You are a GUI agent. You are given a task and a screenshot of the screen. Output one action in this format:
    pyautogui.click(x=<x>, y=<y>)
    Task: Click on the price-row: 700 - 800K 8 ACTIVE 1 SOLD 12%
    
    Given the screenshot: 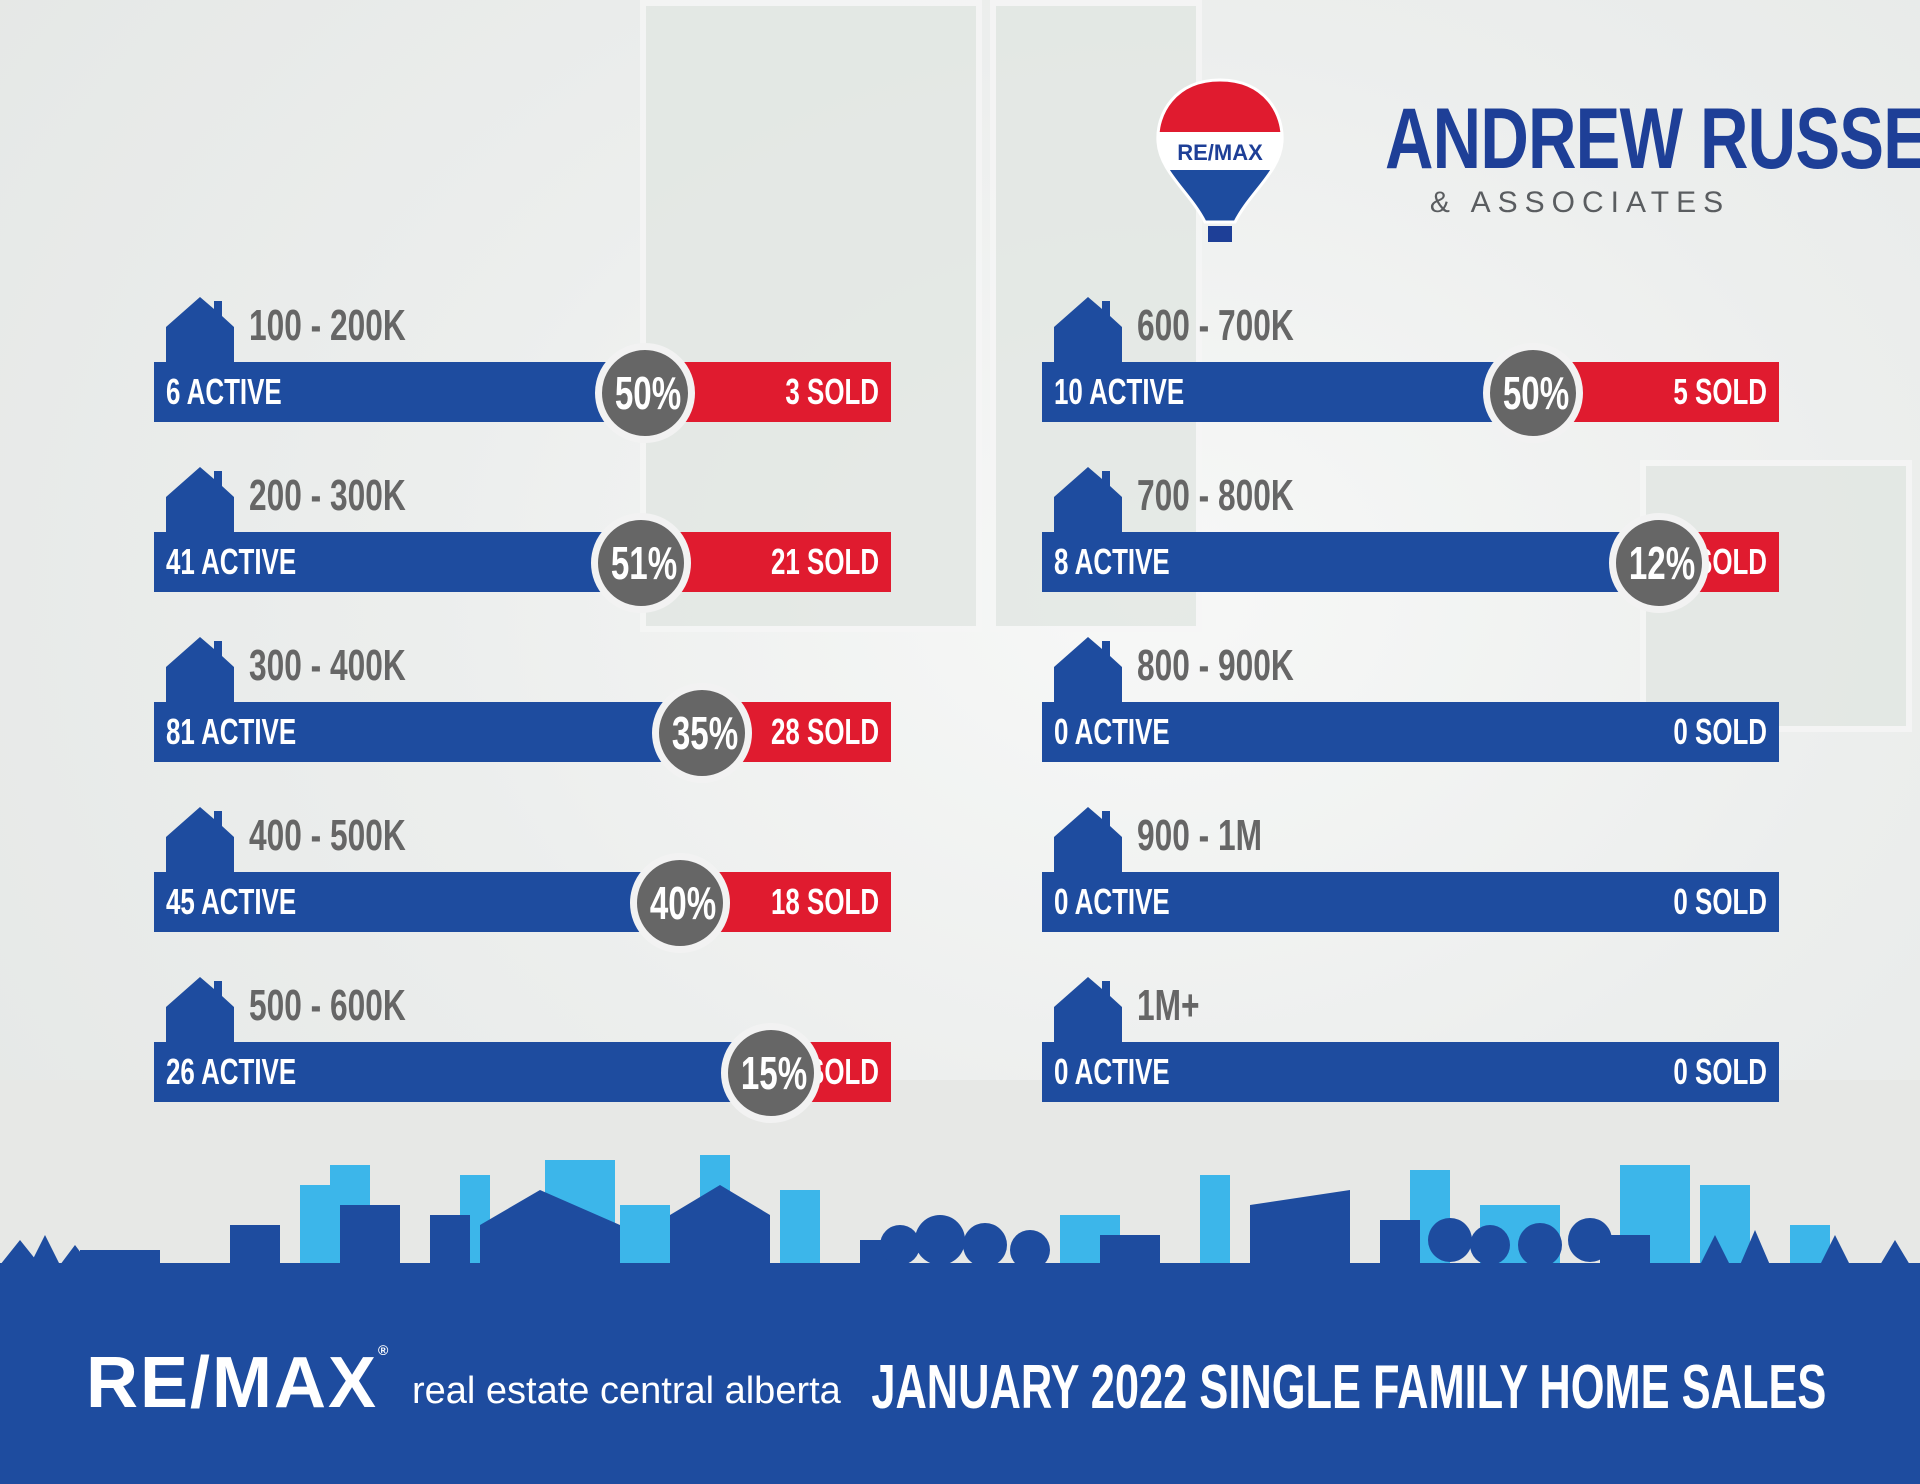 What is the action you would take?
    pyautogui.click(x=1410, y=542)
    